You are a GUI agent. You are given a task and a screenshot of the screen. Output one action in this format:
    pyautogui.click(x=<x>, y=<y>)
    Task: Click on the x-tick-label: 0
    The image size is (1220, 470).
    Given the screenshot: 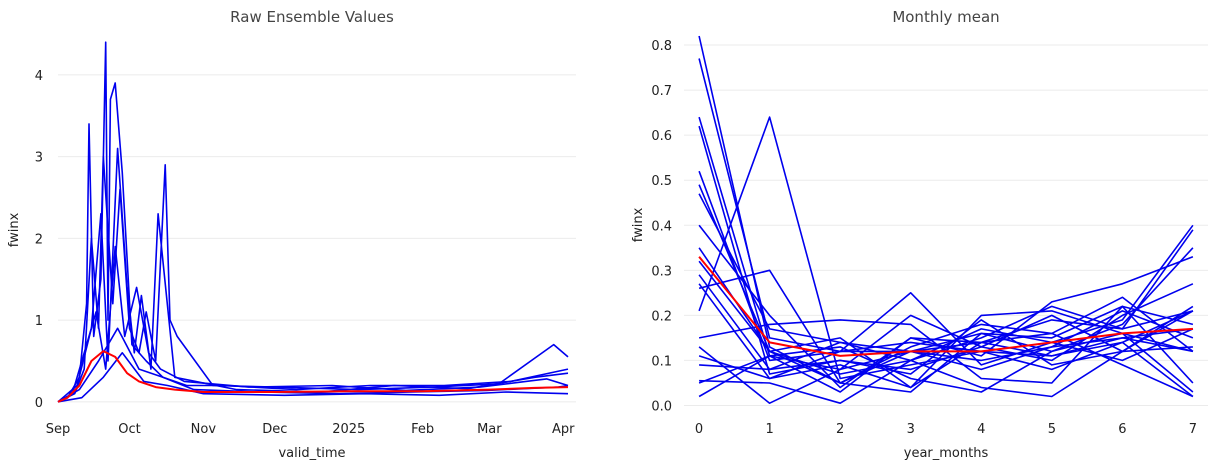 What is the action you would take?
    pyautogui.click(x=699, y=429)
    